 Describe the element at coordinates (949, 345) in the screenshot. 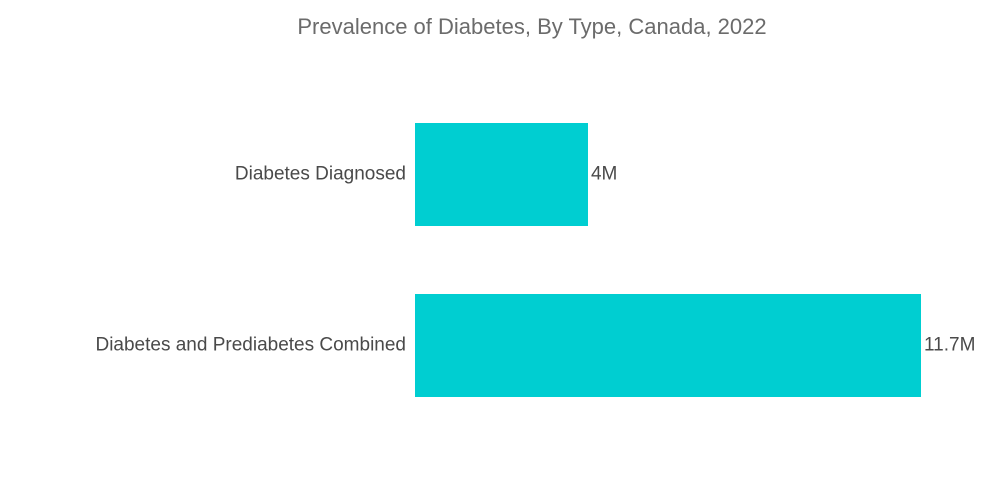

I see `value-label-2: 11.7M` at that location.